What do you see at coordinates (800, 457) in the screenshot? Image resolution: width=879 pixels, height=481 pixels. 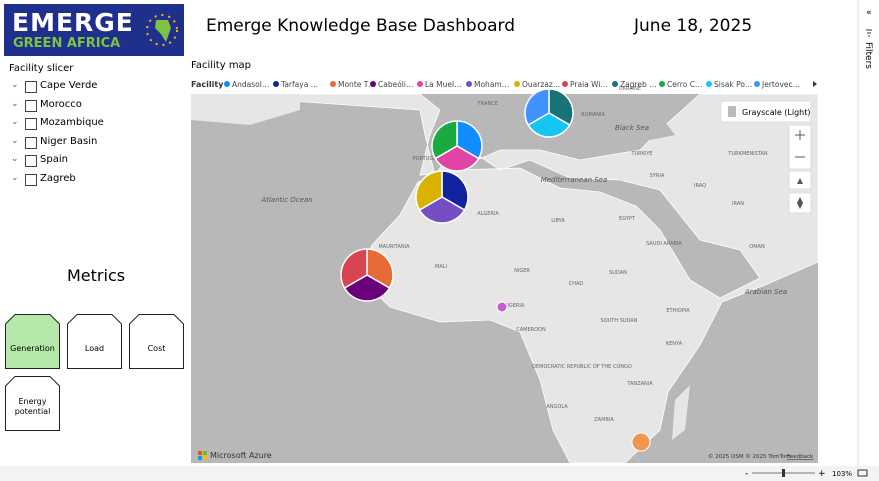 I see `feedback: Feedback` at bounding box center [800, 457].